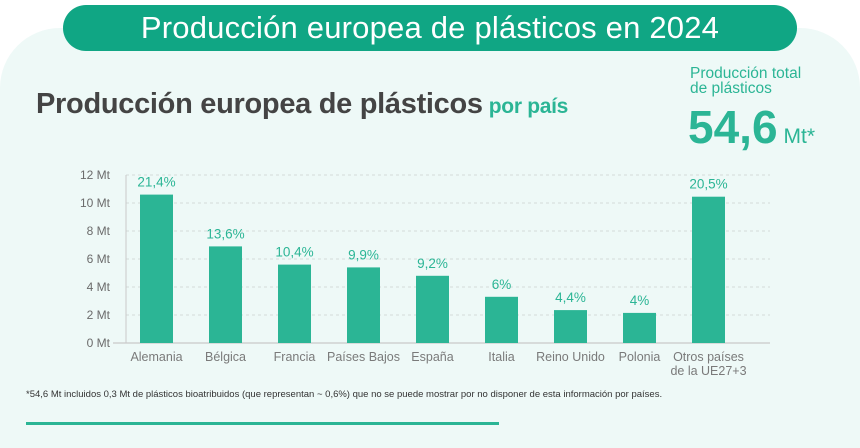 The height and width of the screenshot is (448, 860). I want to click on x-tick-label: Italia, so click(501, 357).